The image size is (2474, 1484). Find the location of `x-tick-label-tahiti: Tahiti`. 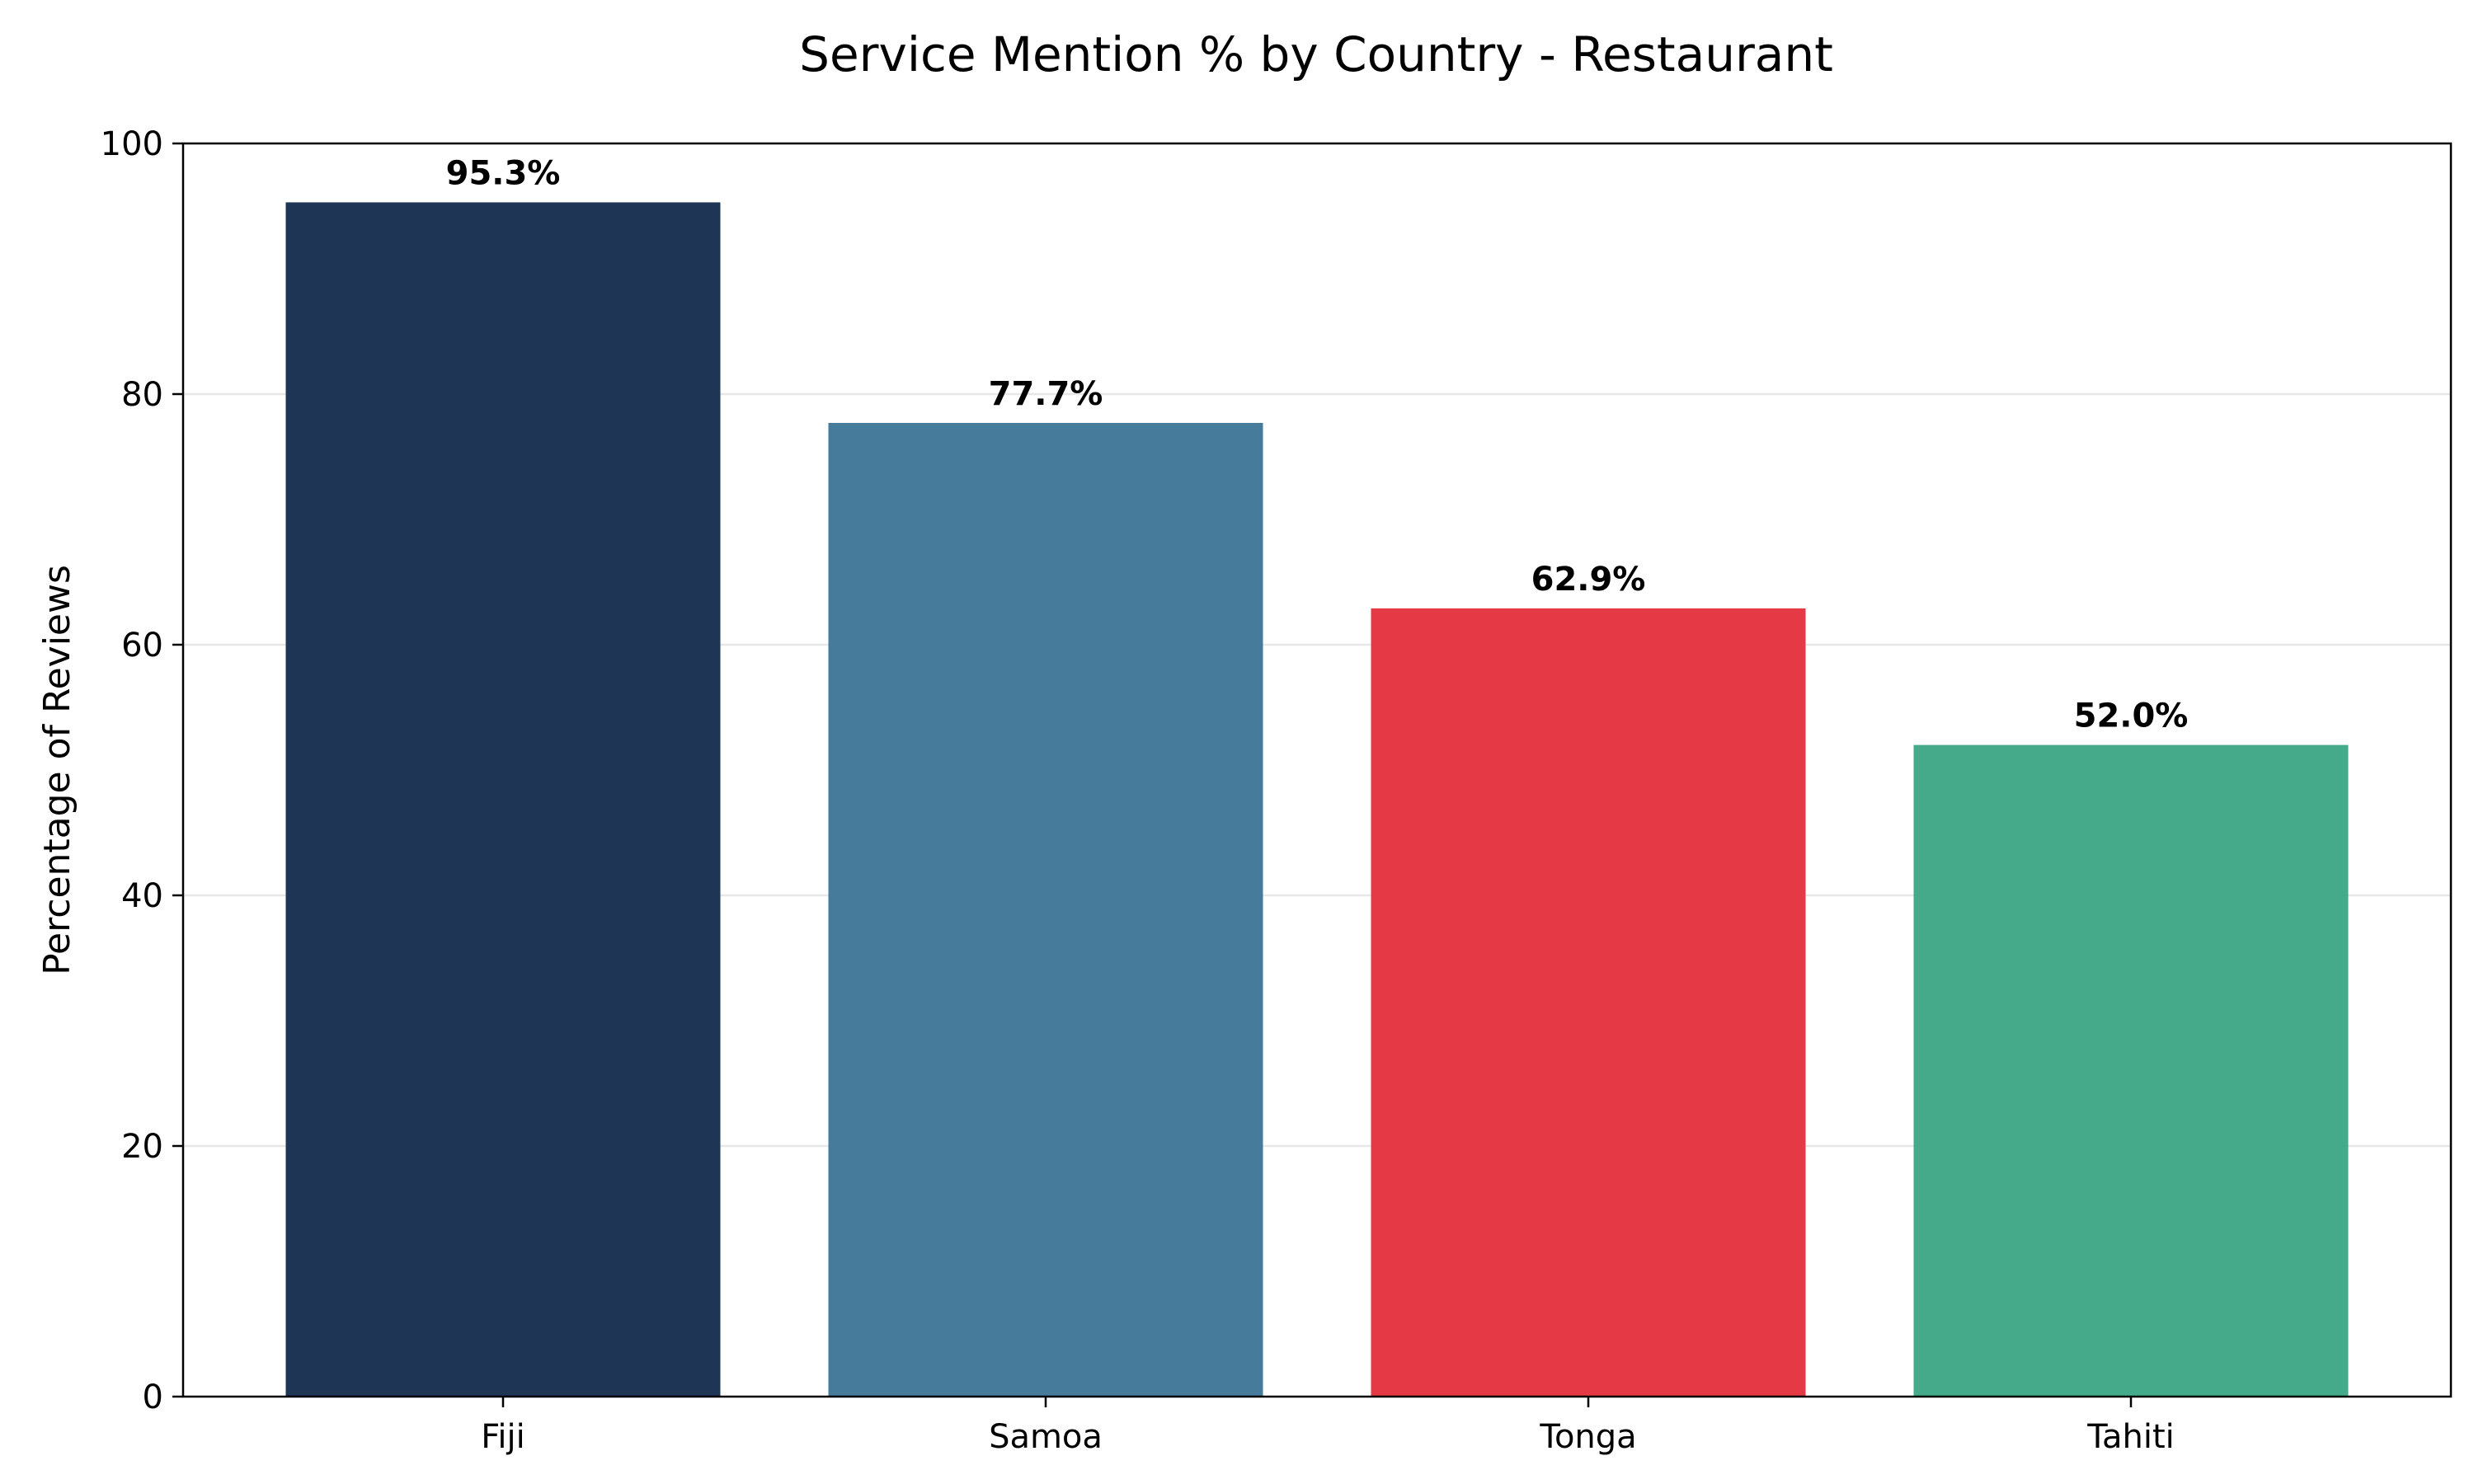

x-tick-label-tahiti: Tahiti is located at coordinates (2130, 1437).